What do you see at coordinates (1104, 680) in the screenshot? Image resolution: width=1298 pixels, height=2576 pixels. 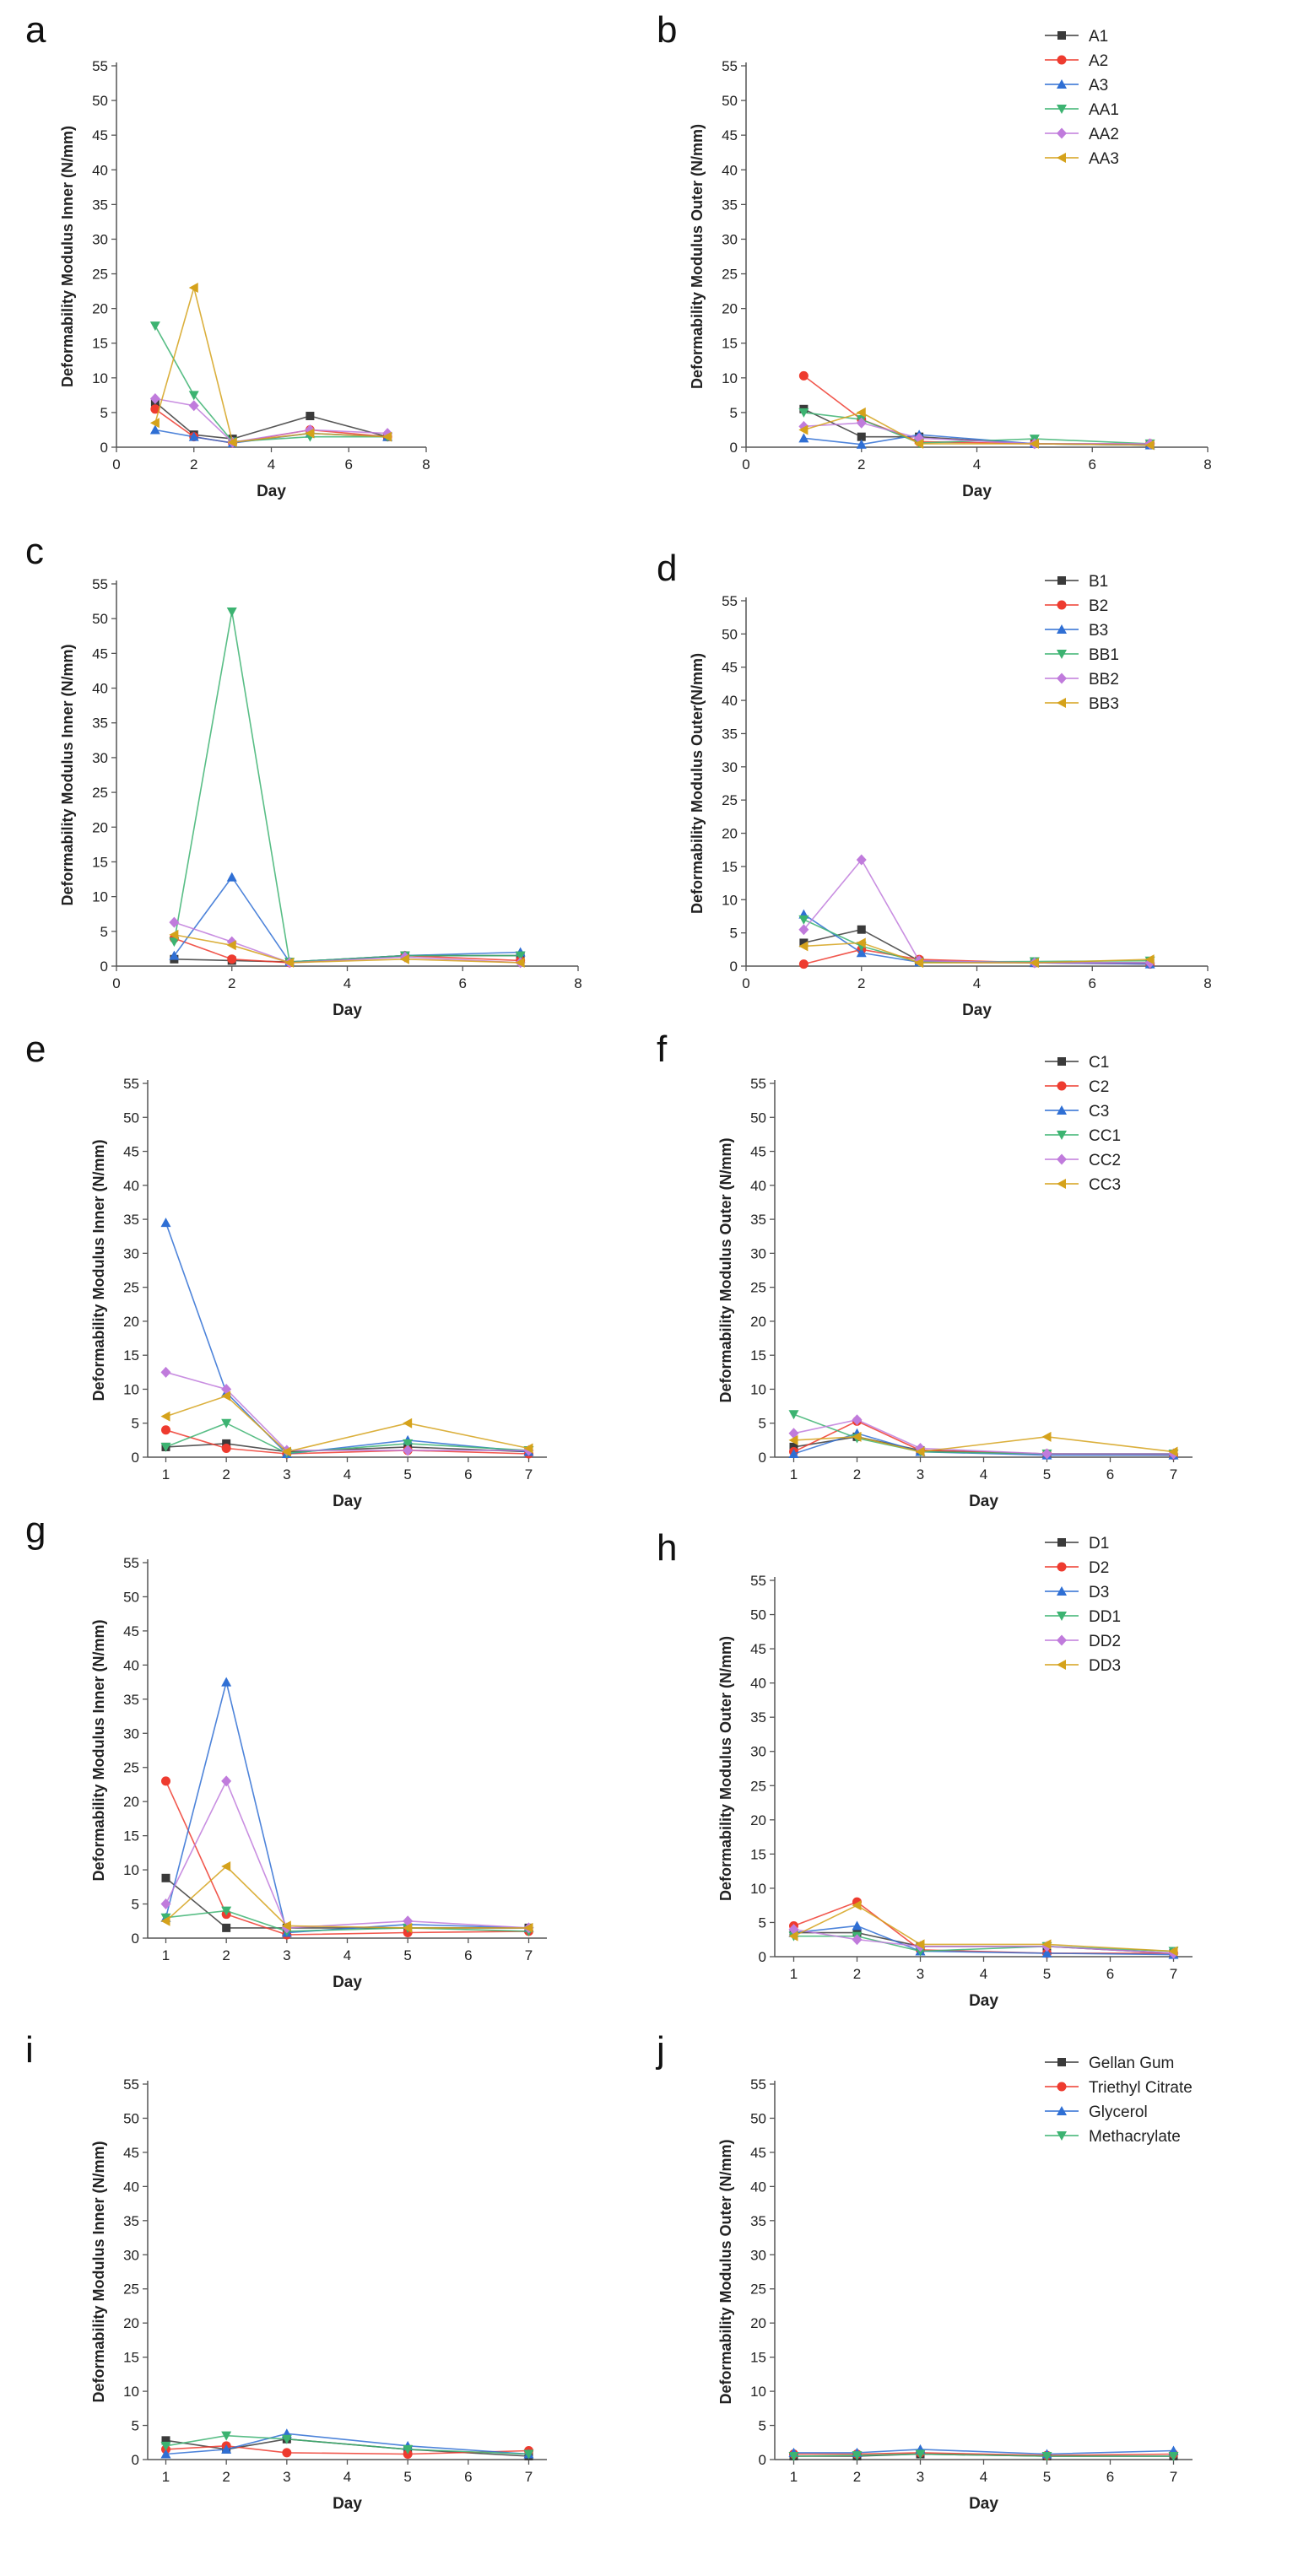 I see `legend-entry: BB2` at bounding box center [1104, 680].